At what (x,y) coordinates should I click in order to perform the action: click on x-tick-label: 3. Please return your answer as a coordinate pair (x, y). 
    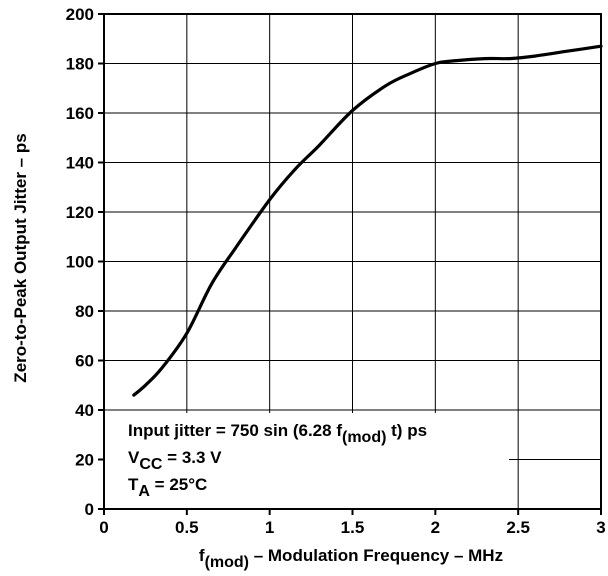
    Looking at the image, I should click on (600, 527).